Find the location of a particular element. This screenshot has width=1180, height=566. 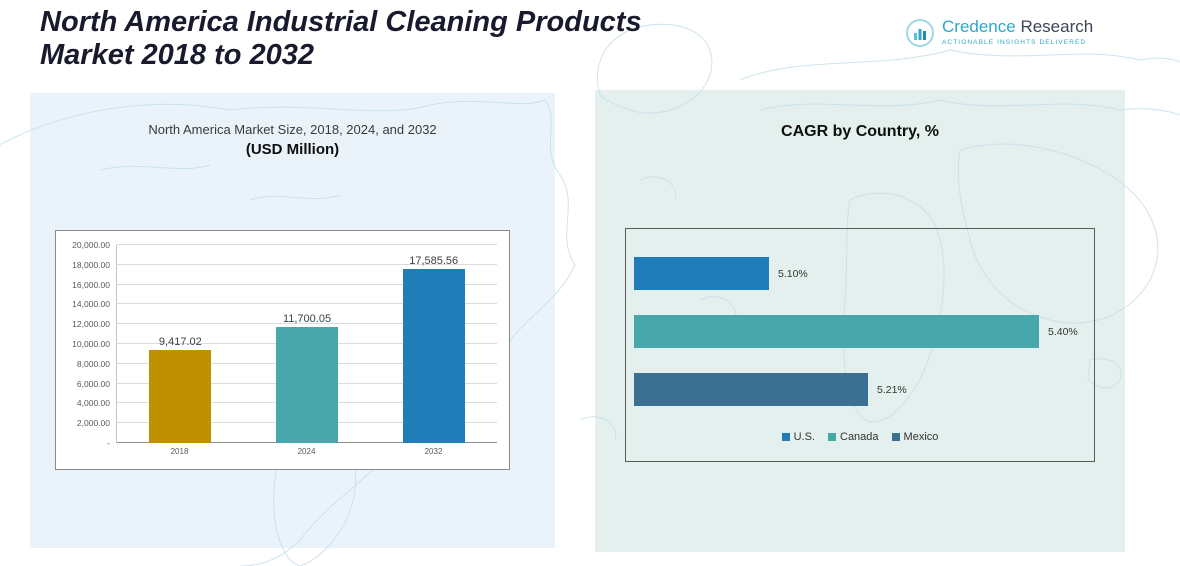

y-axis-tick-label: 20,000.00 is located at coordinates (91, 245).